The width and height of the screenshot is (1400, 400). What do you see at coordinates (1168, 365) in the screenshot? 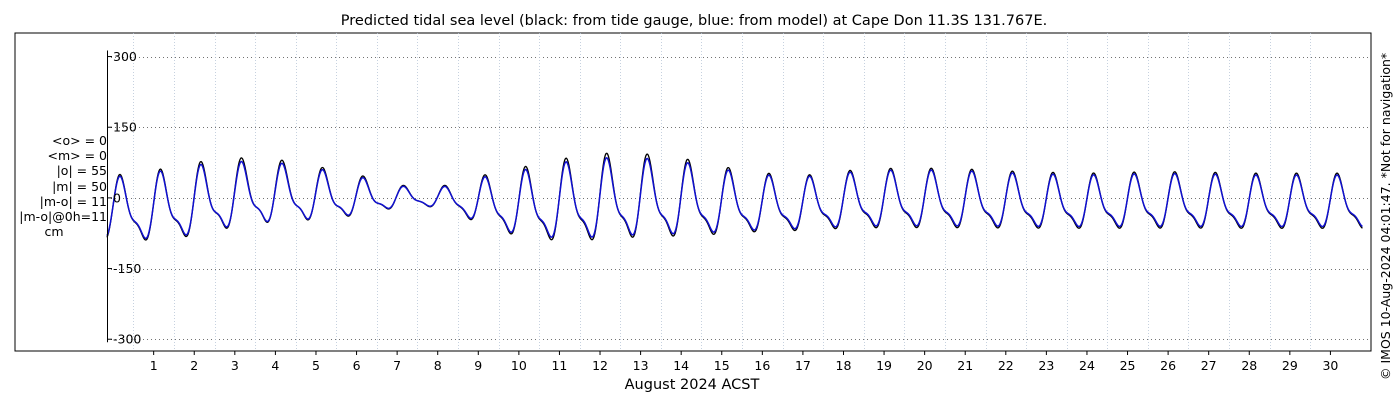
I see `x-tick-label: 26` at bounding box center [1168, 365].